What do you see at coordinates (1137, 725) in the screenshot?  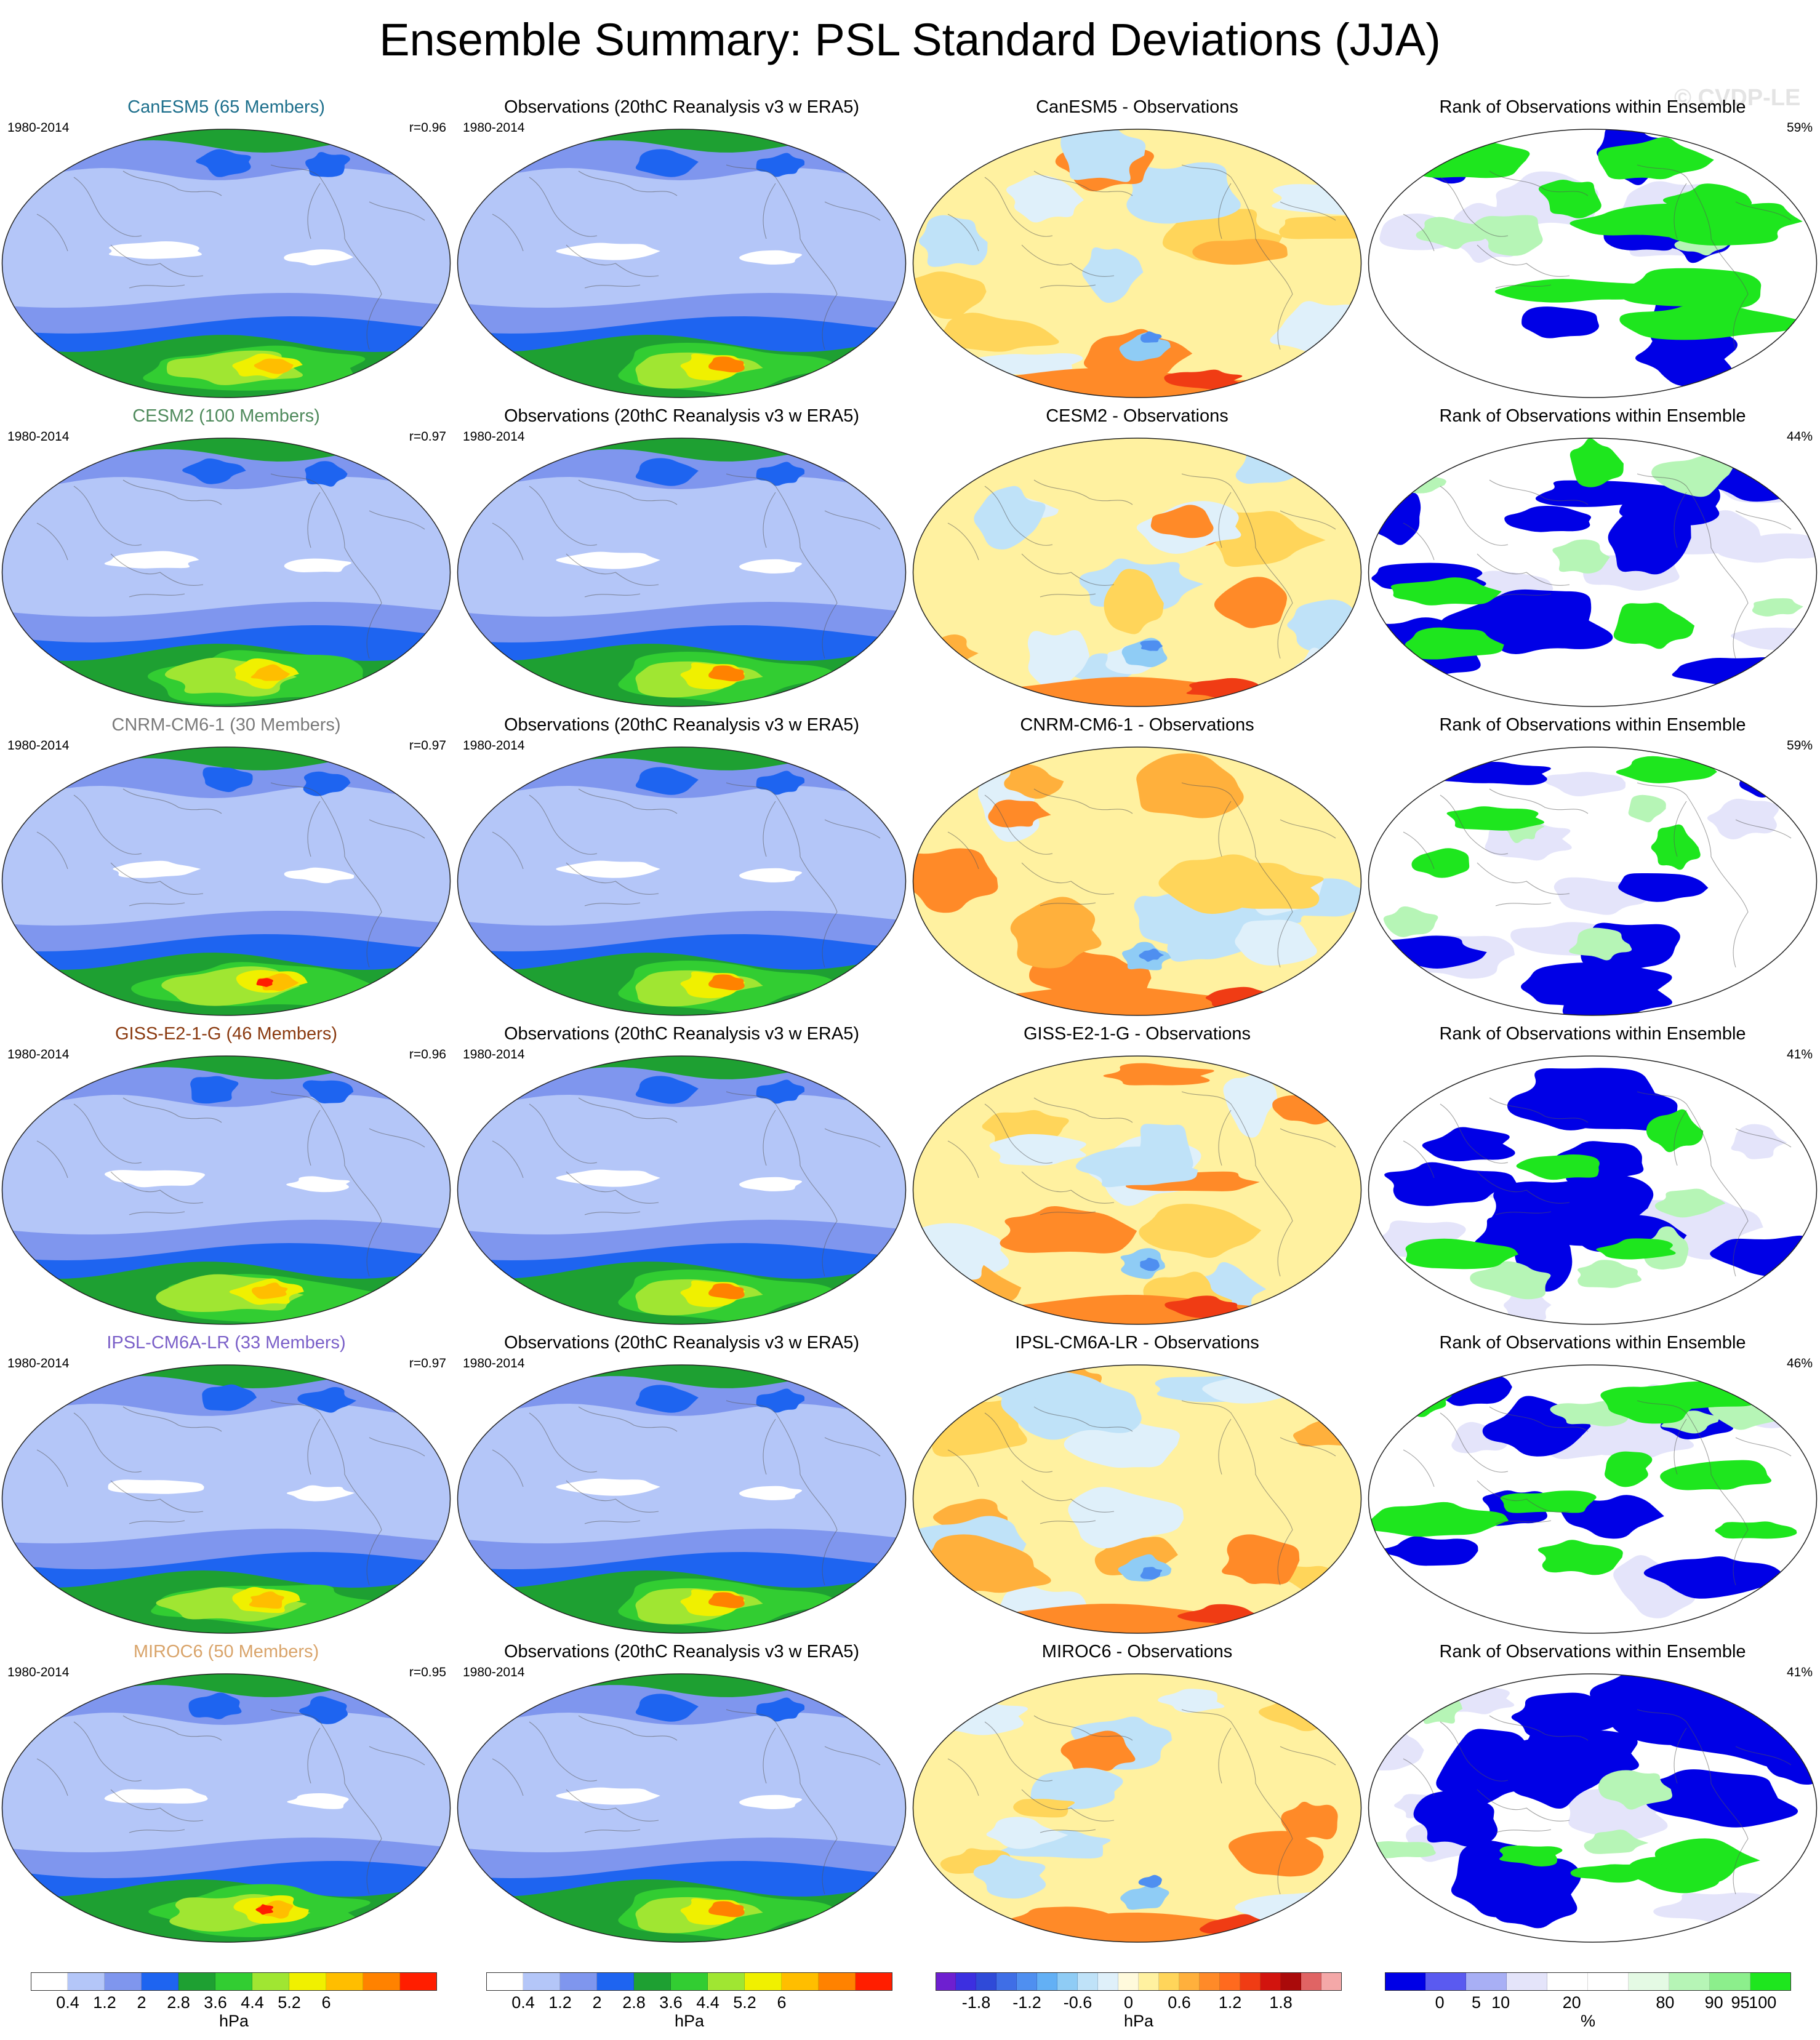 I see `diff-title: CNRM-CM6-1 - Observations` at bounding box center [1137, 725].